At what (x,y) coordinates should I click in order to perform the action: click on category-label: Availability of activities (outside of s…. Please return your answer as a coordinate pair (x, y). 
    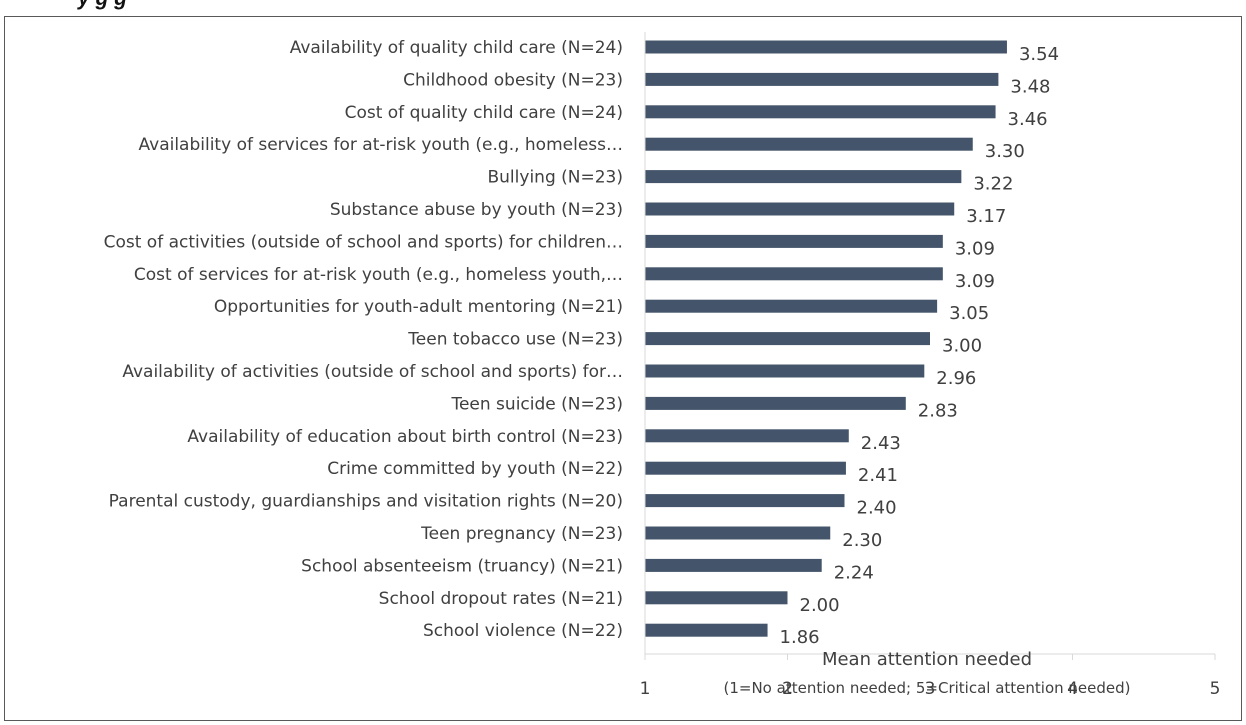
    Looking at the image, I should click on (372, 372).